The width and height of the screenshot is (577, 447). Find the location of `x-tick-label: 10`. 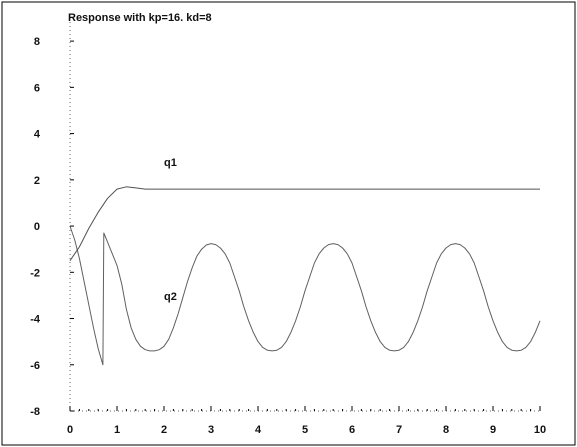

x-tick-label: 10 is located at coordinates (540, 430).